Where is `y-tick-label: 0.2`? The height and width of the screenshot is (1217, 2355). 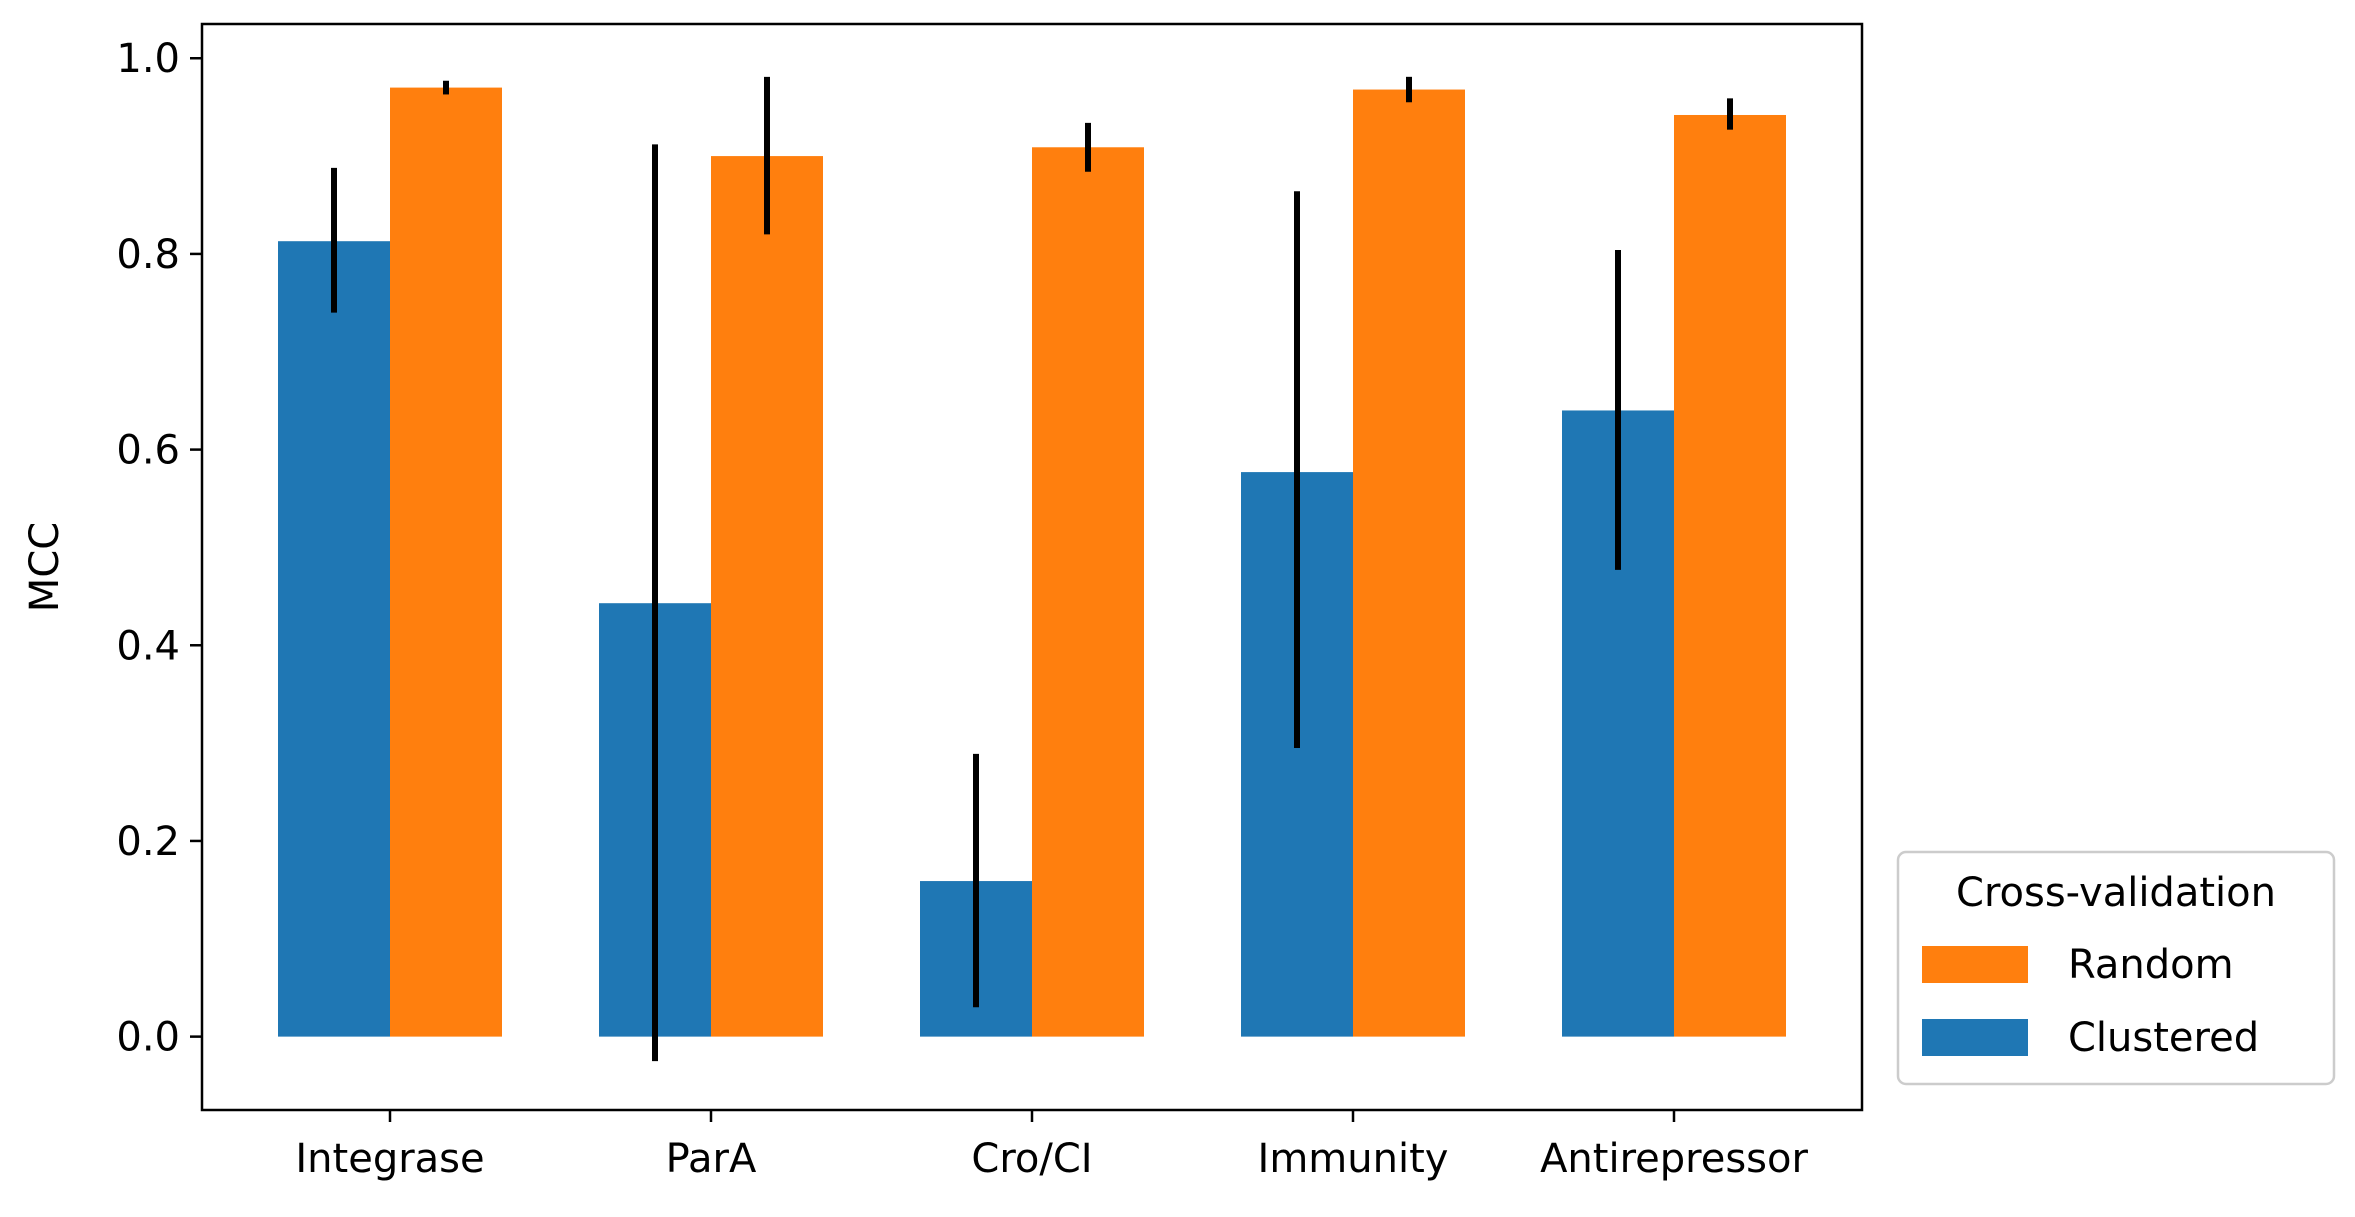
y-tick-label: 0.2 is located at coordinates (148, 842).